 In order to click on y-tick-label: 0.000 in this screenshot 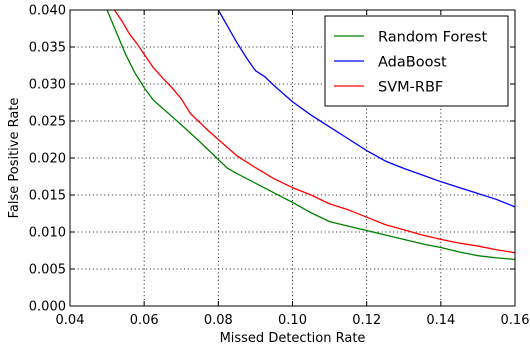, I will do `click(47, 307)`.